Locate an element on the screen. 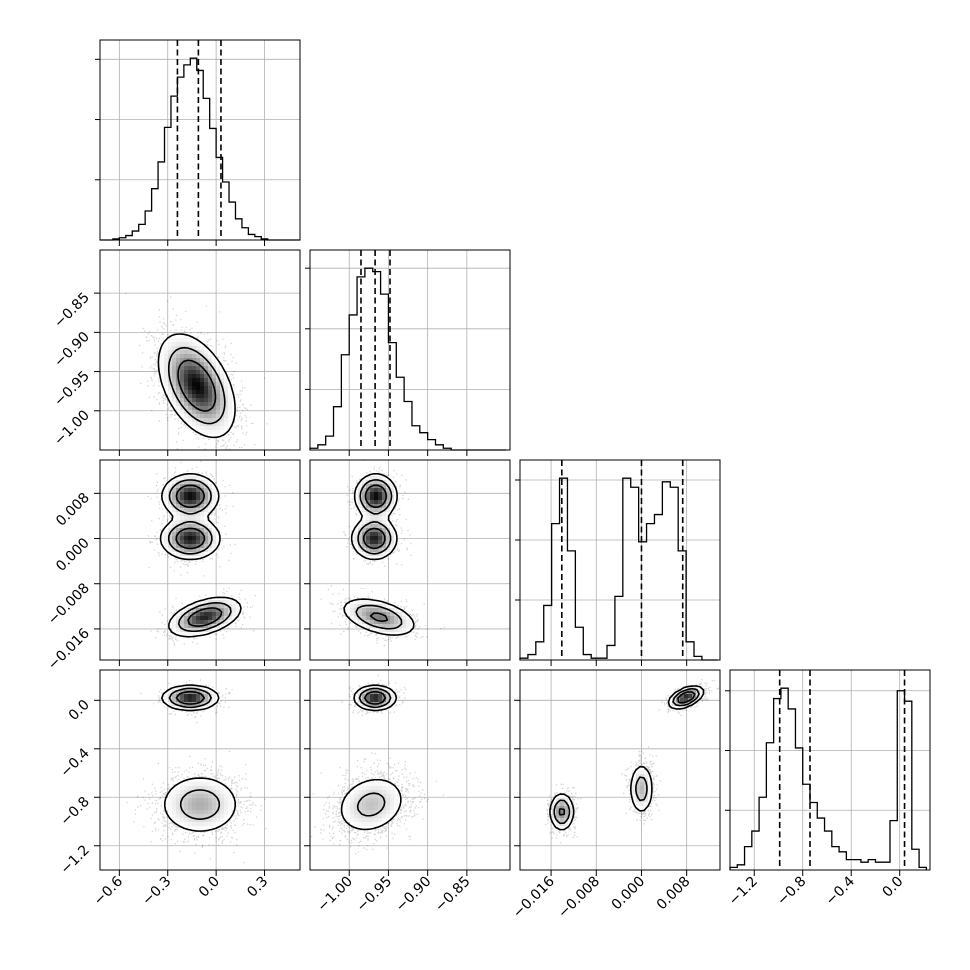 This screenshot has height=970, width=970. histogram-panel is located at coordinates (198, 140).